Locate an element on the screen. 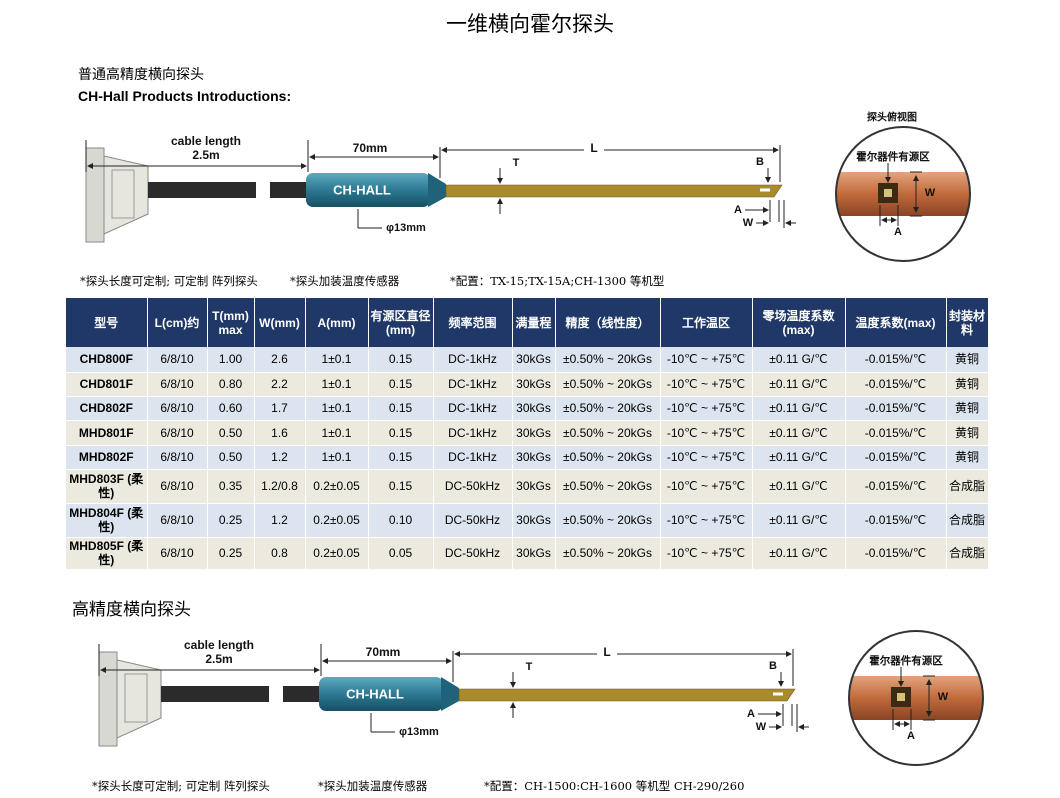 The image size is (1060, 798). table-cell: 1.6 is located at coordinates (280, 433).